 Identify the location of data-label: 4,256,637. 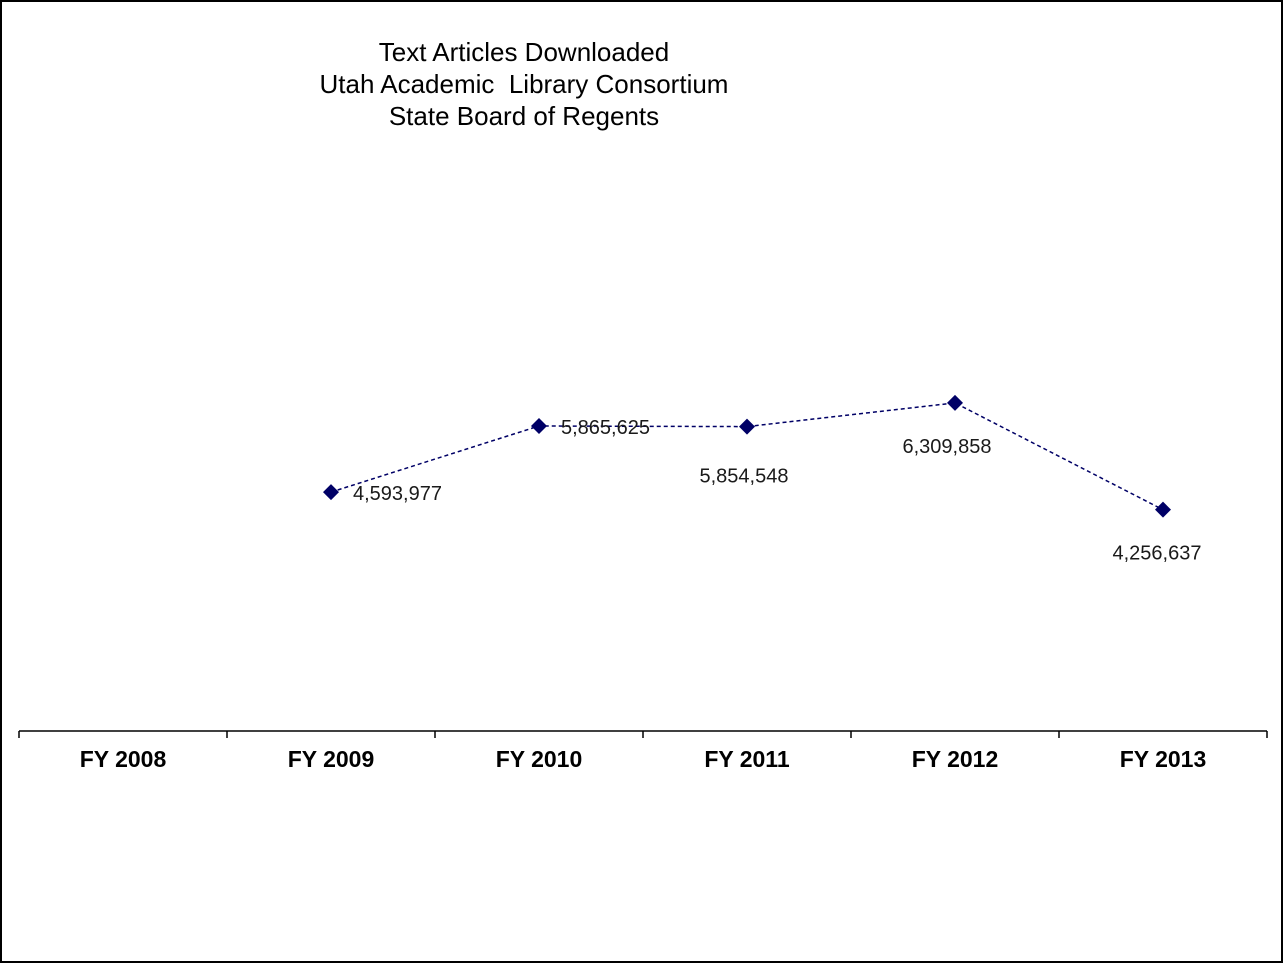
(1157, 554).